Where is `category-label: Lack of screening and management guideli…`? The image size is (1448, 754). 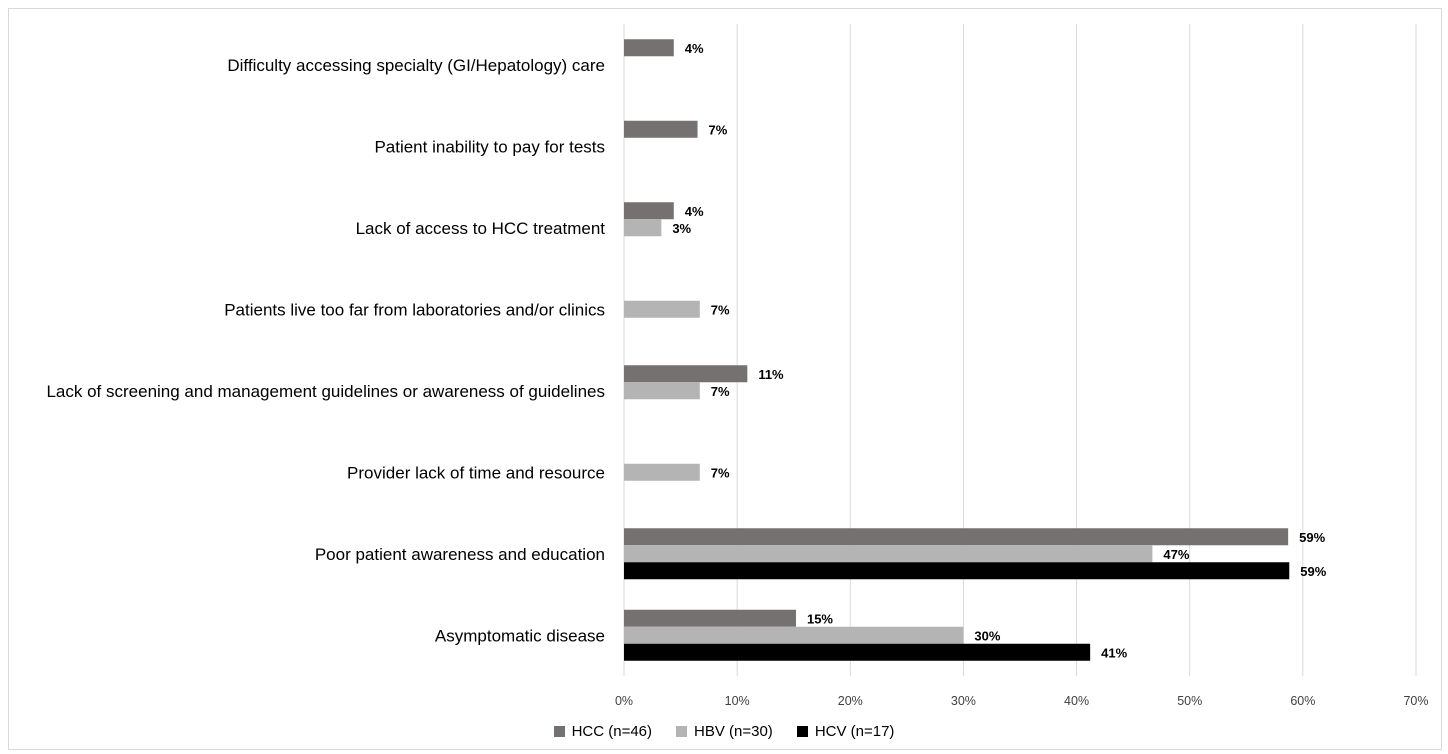
category-label: Lack of screening and management guideli… is located at coordinates (325, 391).